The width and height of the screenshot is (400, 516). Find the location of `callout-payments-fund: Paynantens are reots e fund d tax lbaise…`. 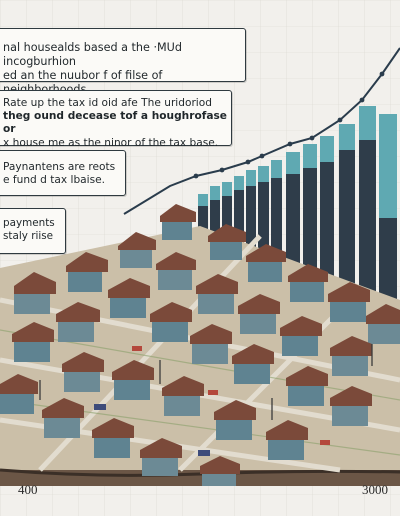

callout-payments-fund: Paynantens are reots e fund d tax lbaise… is located at coordinates (63, 173).